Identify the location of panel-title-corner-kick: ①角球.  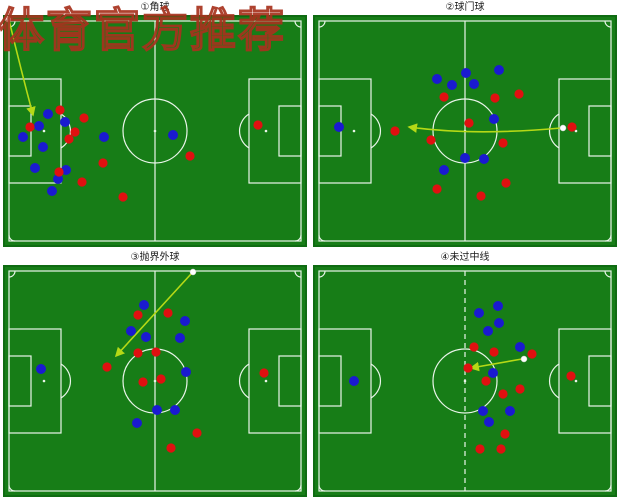
(155, 7).